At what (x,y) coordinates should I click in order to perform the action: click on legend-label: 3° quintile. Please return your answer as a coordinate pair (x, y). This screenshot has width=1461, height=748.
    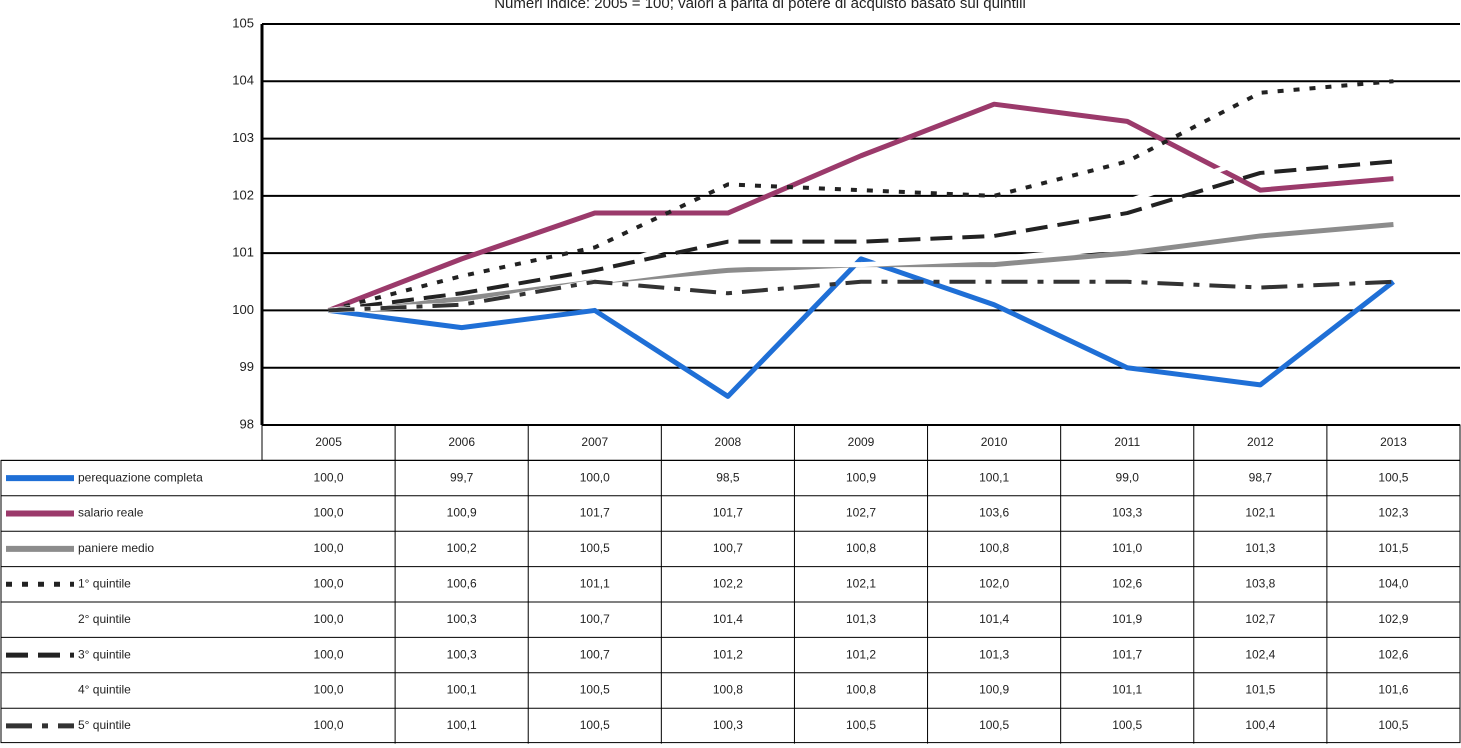
    Looking at the image, I should click on (104, 654).